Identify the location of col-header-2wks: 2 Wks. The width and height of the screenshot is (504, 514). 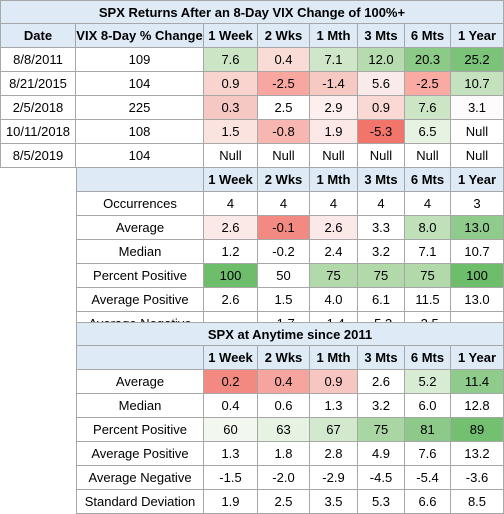
(284, 36).